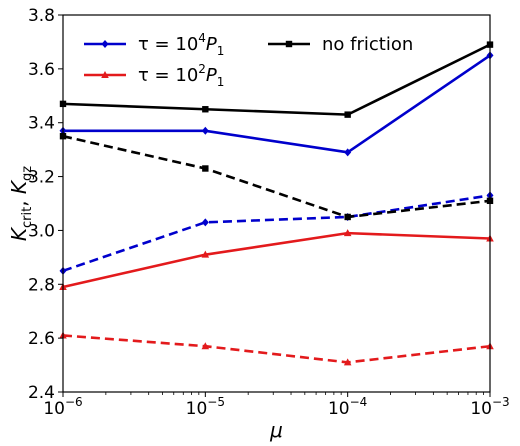 This screenshot has width=520, height=446. Describe the element at coordinates (41, 285) in the screenshot. I see `y-tick-label: 2.8` at that location.